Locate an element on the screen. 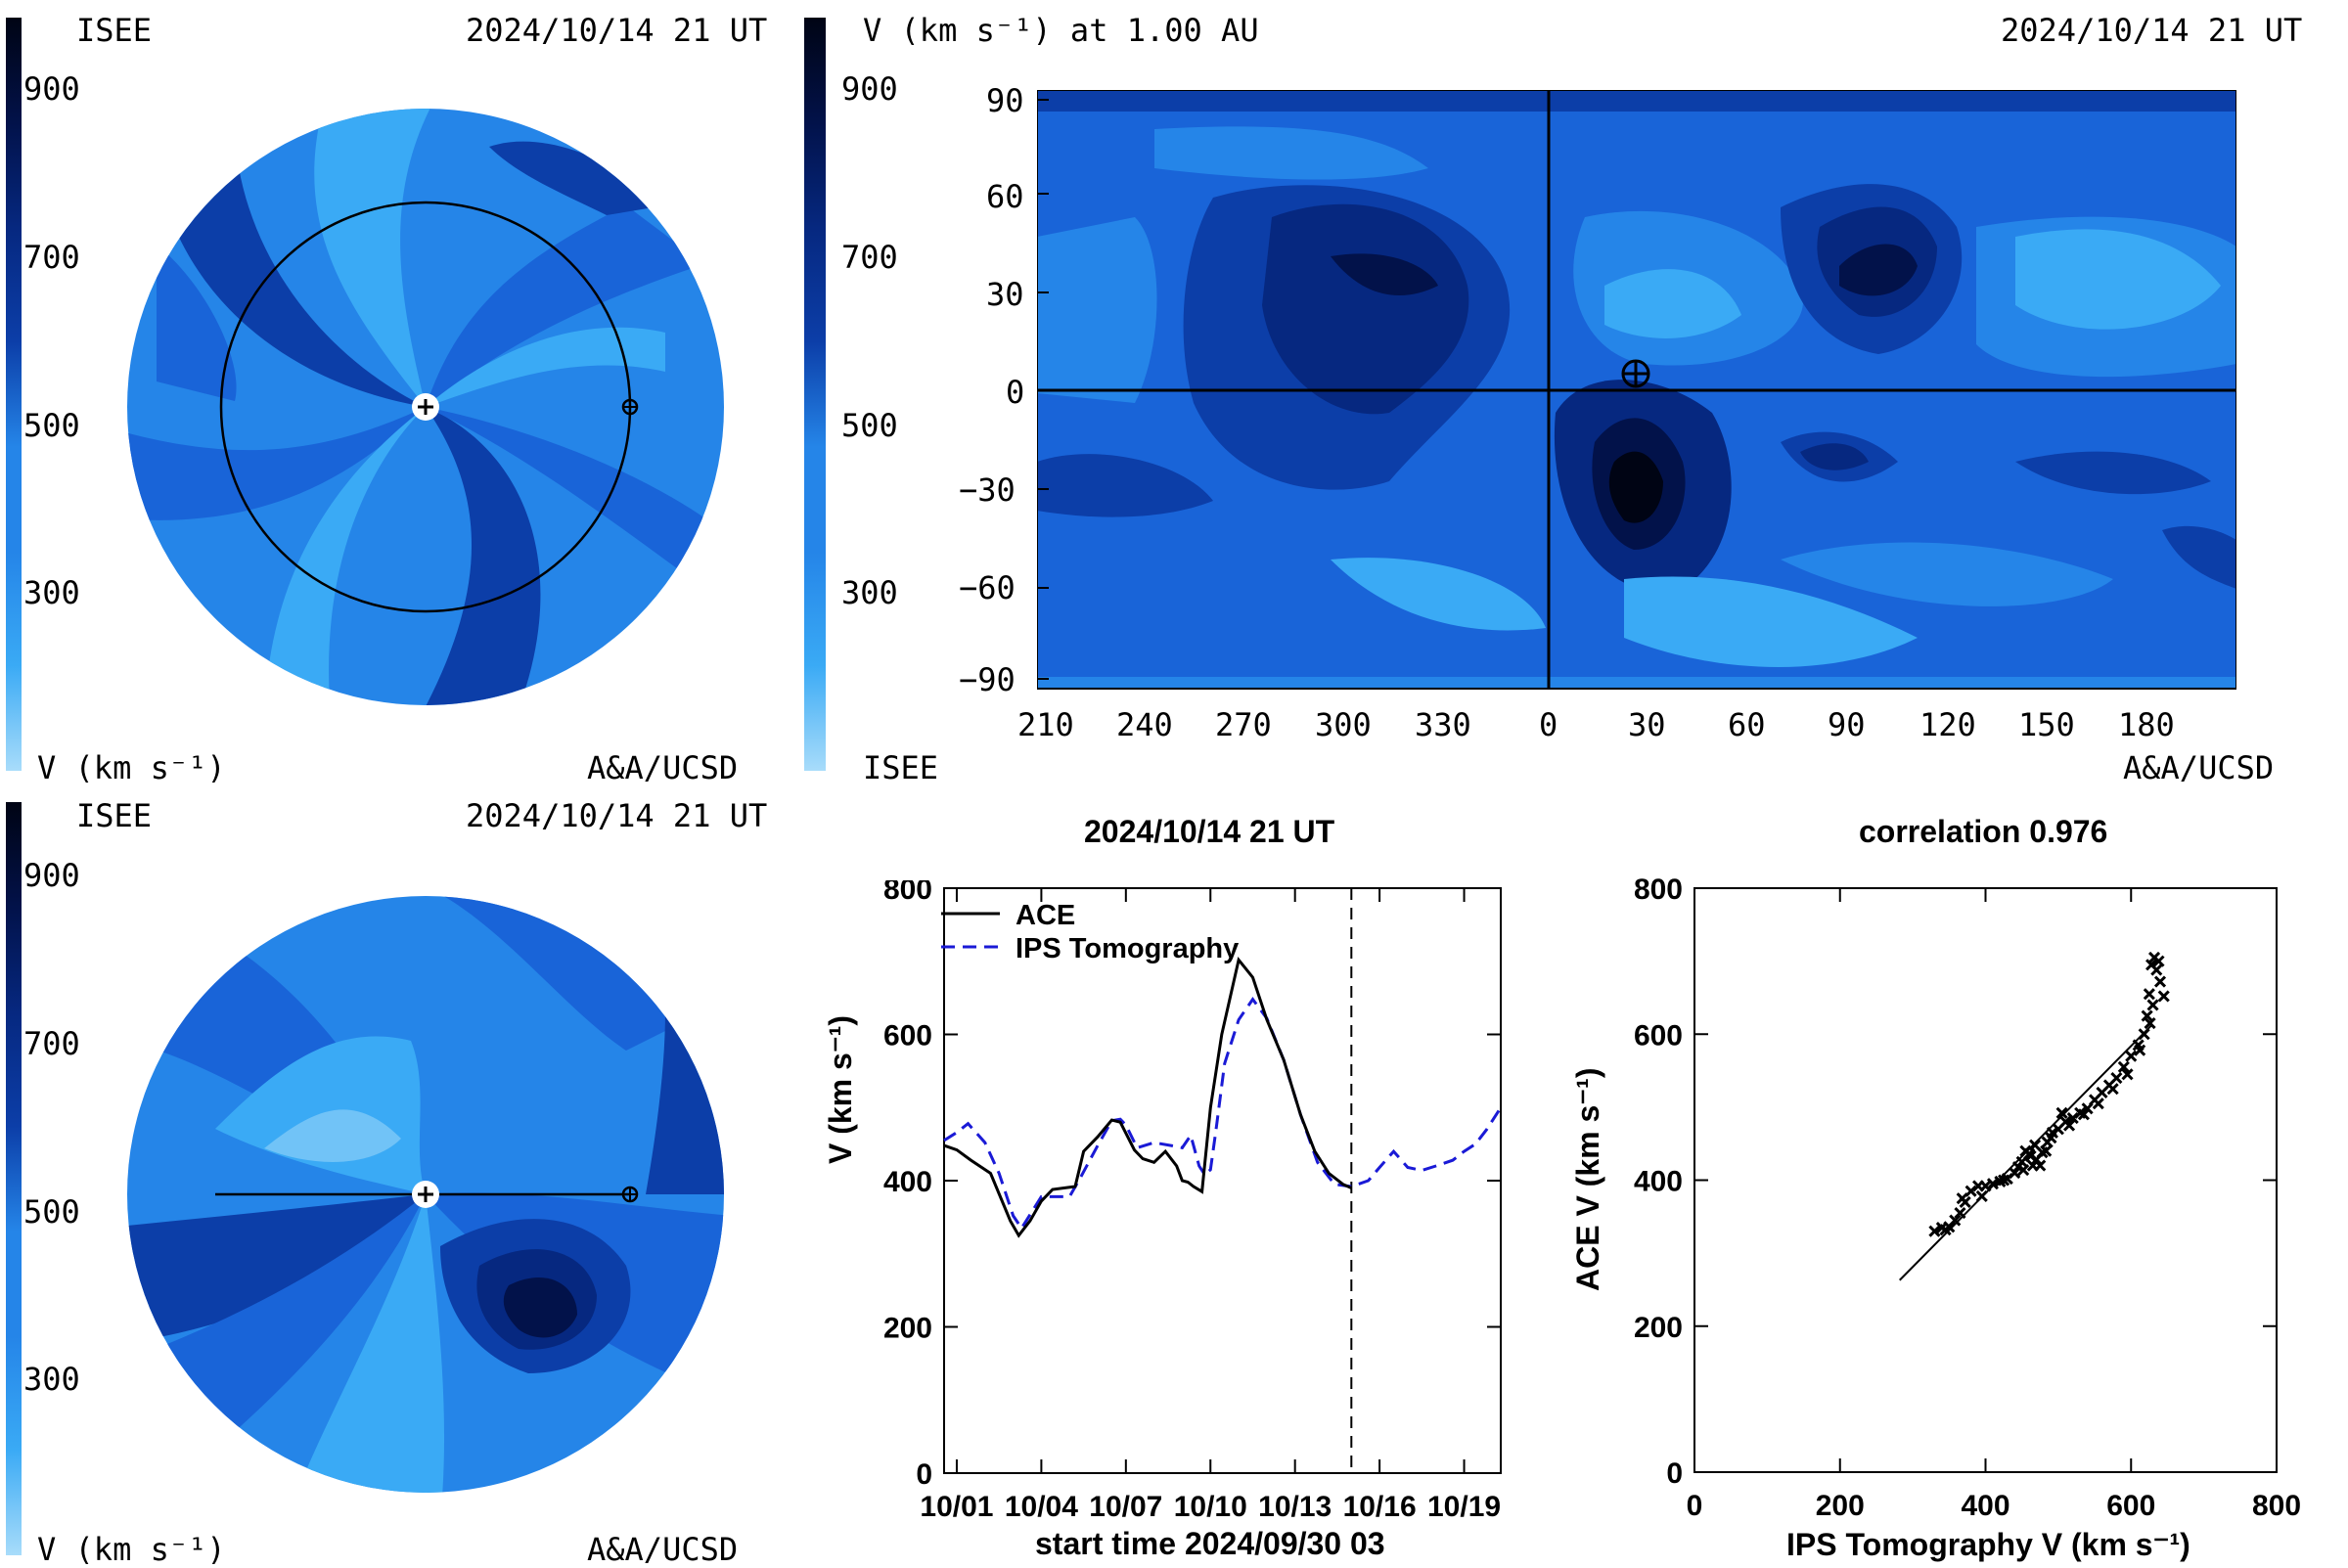  map-x-tick-label: 180 is located at coordinates (2146, 724).